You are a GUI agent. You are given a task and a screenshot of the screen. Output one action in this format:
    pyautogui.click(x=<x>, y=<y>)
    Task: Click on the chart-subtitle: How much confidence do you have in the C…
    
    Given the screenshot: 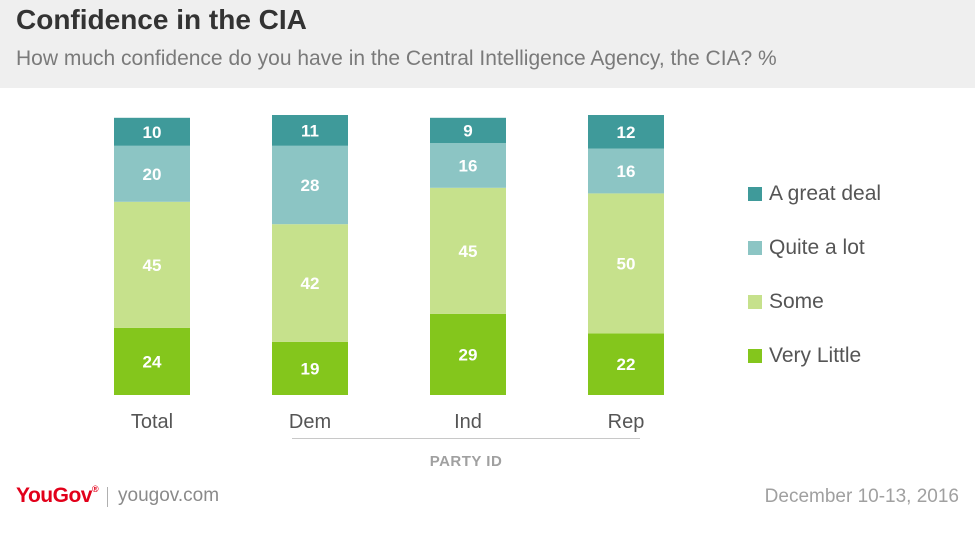 What is the action you would take?
    pyautogui.click(x=396, y=58)
    